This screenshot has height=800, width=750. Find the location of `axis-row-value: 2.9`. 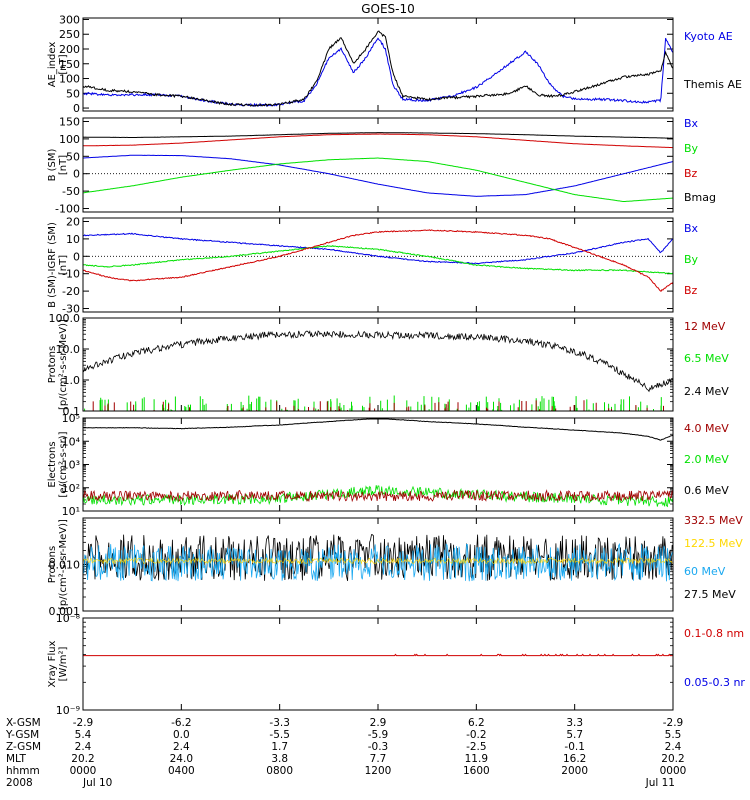

axis-row-value: 2.9 is located at coordinates (378, 723).